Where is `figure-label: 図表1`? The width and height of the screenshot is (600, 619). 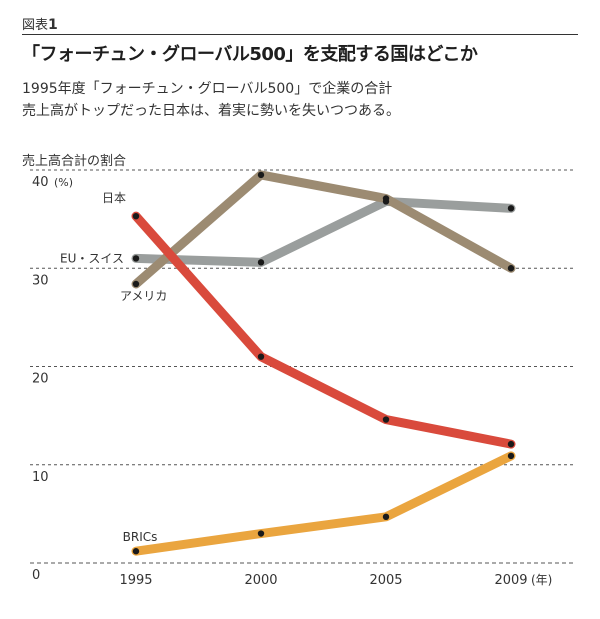
figure-label: 図表1 is located at coordinates (40, 23).